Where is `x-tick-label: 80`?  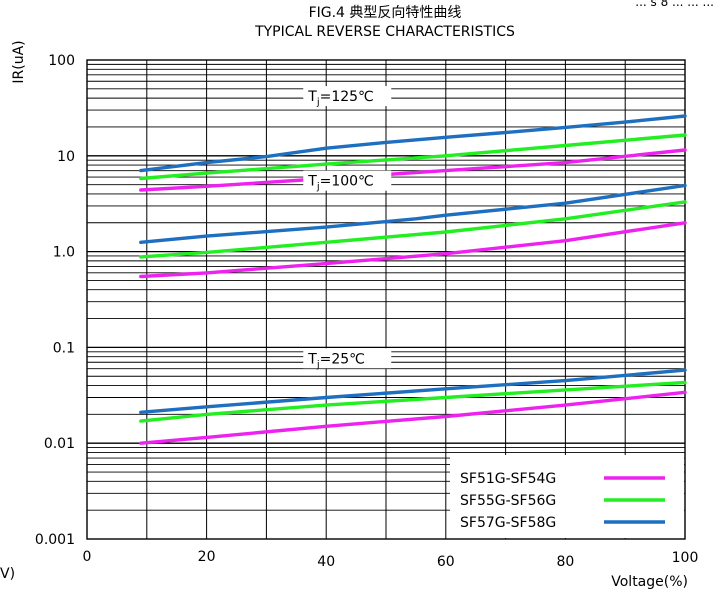
x-tick-label: 80 is located at coordinates (565, 562).